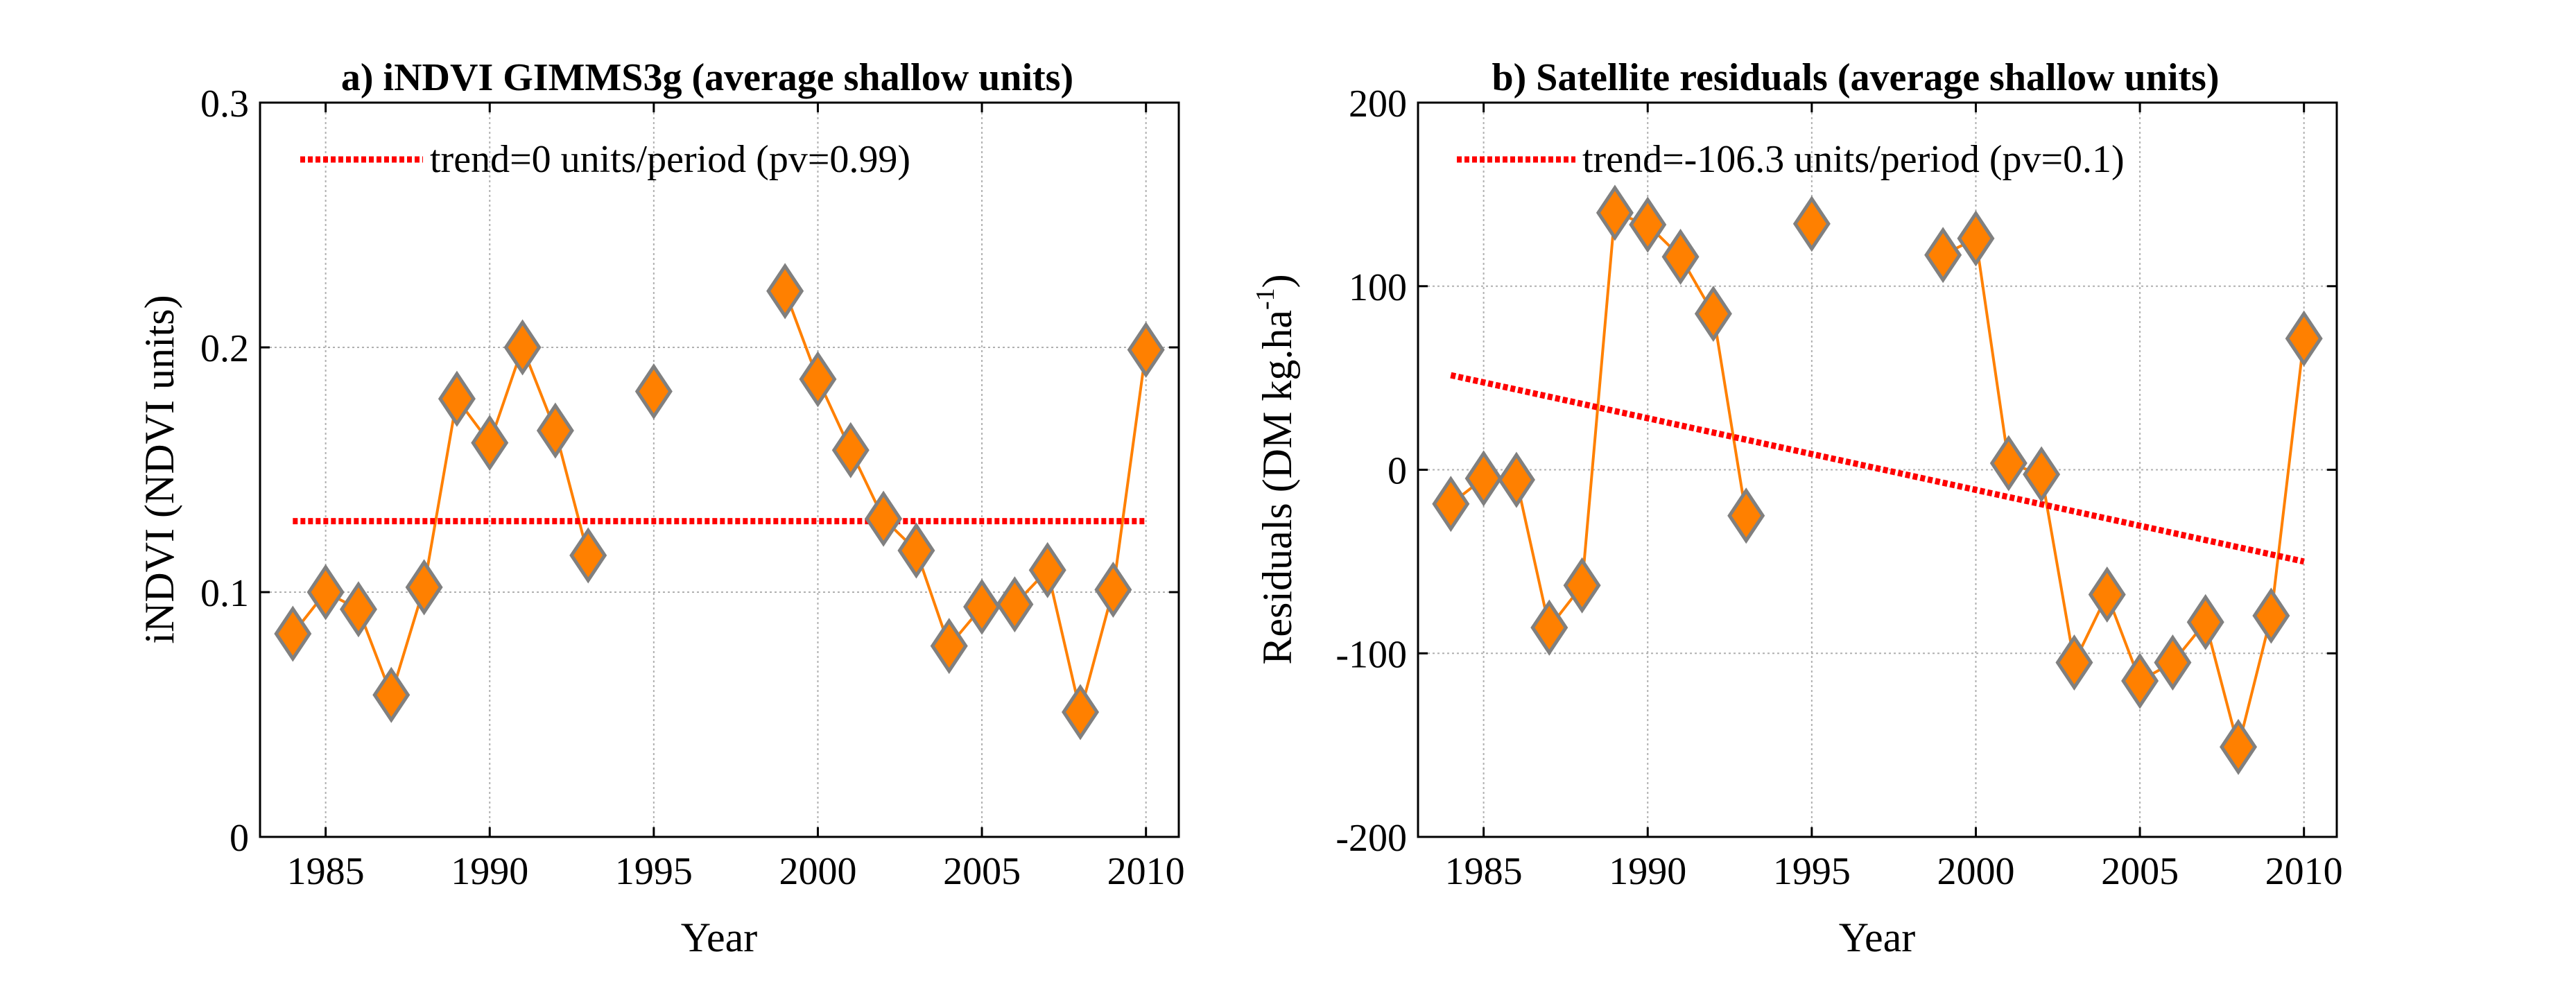 This screenshot has width=2576, height=1004. What do you see at coordinates (1371, 654) in the screenshot?
I see `y-tick-label: -100` at bounding box center [1371, 654].